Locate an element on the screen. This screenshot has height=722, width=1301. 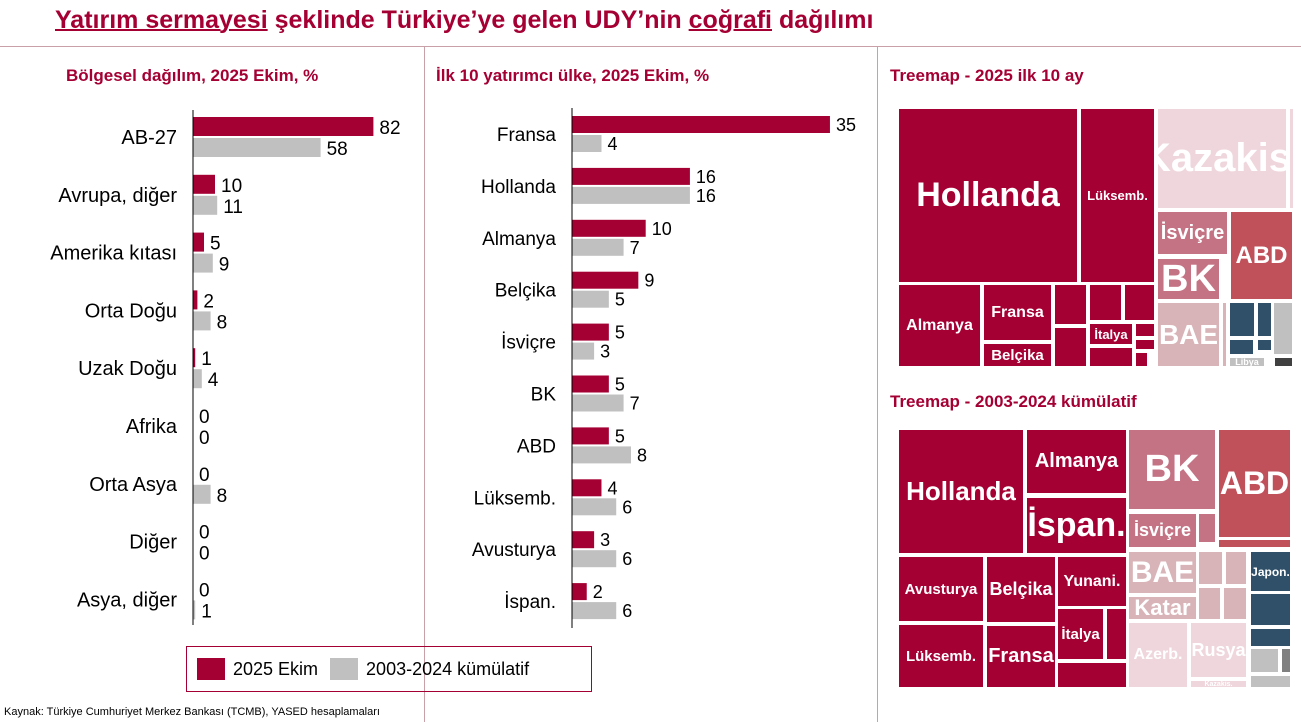
treemap-cell: Azerb. is located at coordinates (1158, 655).